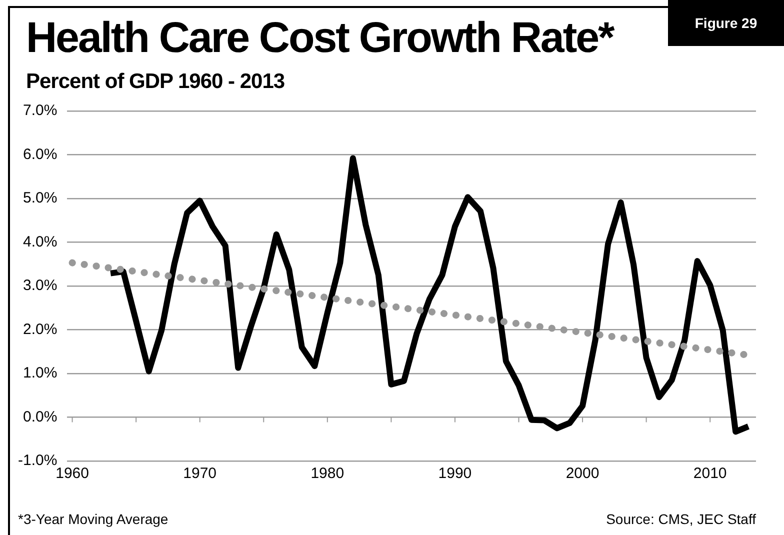  Describe the element at coordinates (40, 154) in the screenshot. I see `y-tick-label: 6.0%` at that location.